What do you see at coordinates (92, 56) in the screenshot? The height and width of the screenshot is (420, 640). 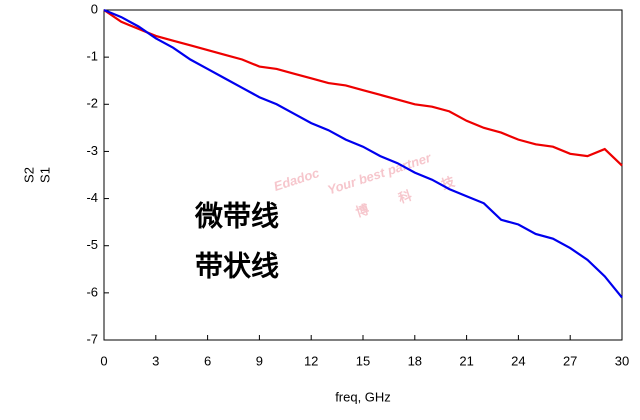 I see `y-tick-label: -1` at bounding box center [92, 56].